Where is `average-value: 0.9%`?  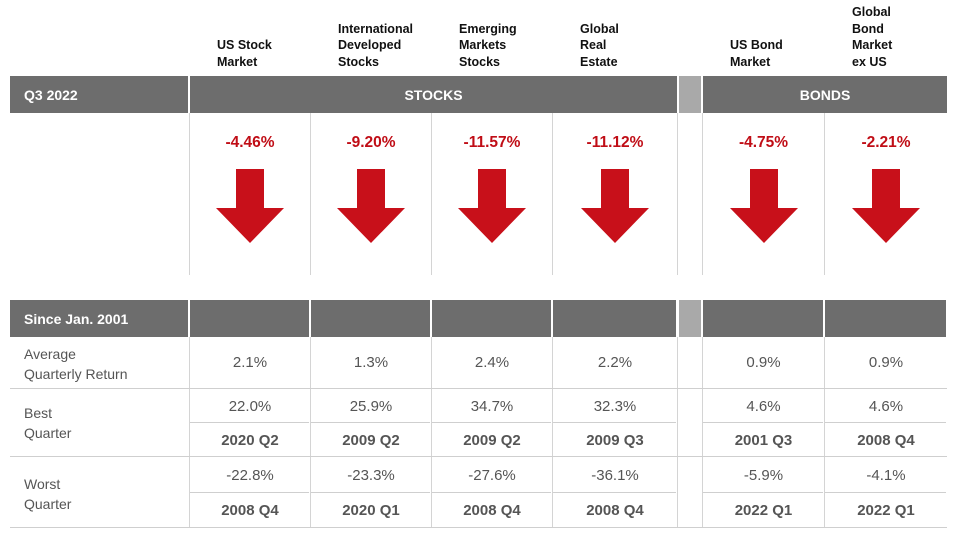 average-value: 0.9% is located at coordinates (886, 362).